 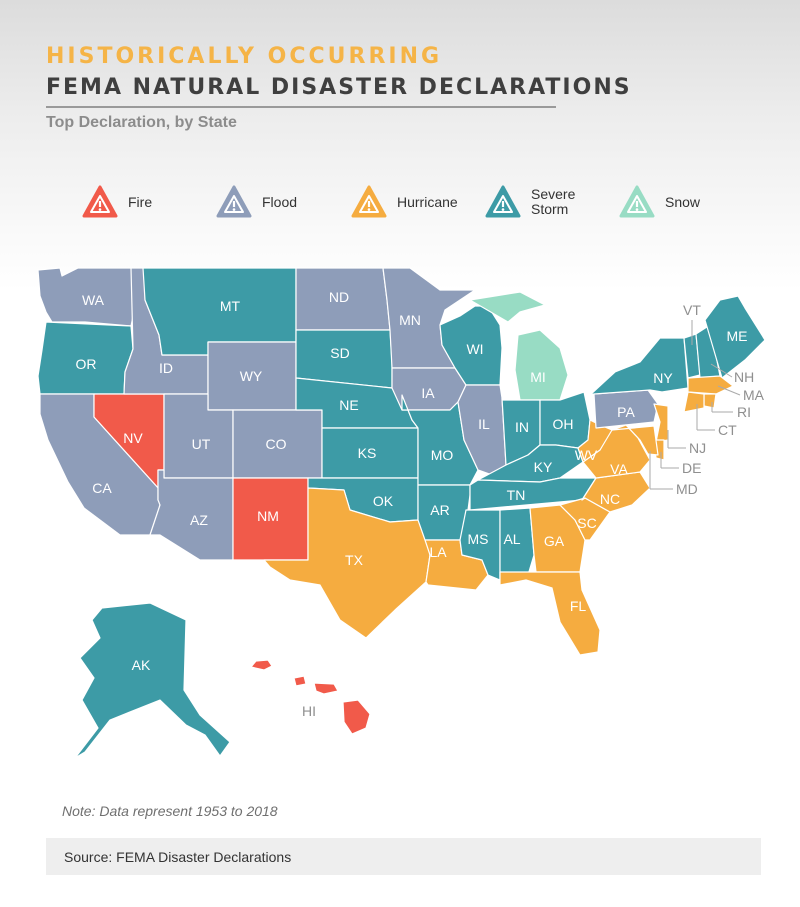 What do you see at coordinates (339, 353) in the screenshot?
I see `state-label-sd: SD` at bounding box center [339, 353].